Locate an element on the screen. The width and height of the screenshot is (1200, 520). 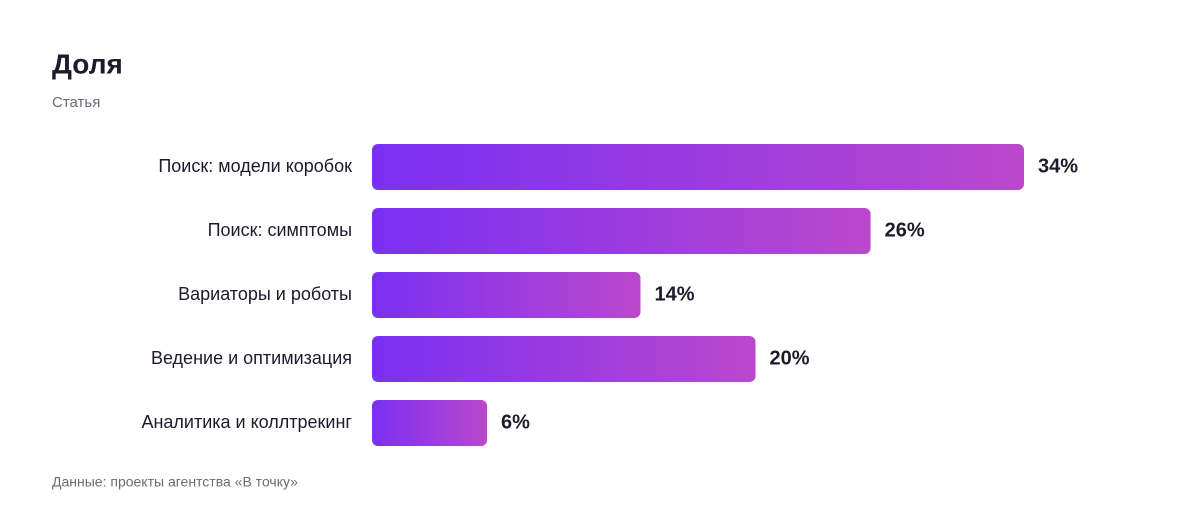
category-label: Поиск: модели коробок is located at coordinates (255, 166).